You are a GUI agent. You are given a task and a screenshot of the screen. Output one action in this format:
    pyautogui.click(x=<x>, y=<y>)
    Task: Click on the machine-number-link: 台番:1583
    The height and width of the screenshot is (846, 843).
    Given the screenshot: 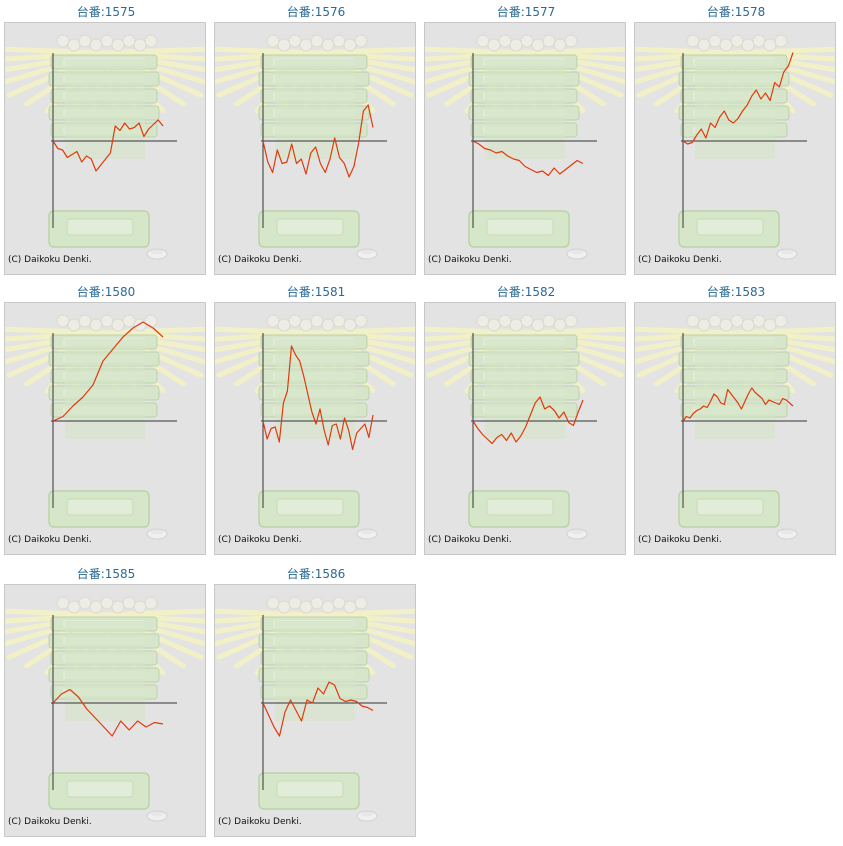 What is the action you would take?
    pyautogui.click(x=736, y=292)
    